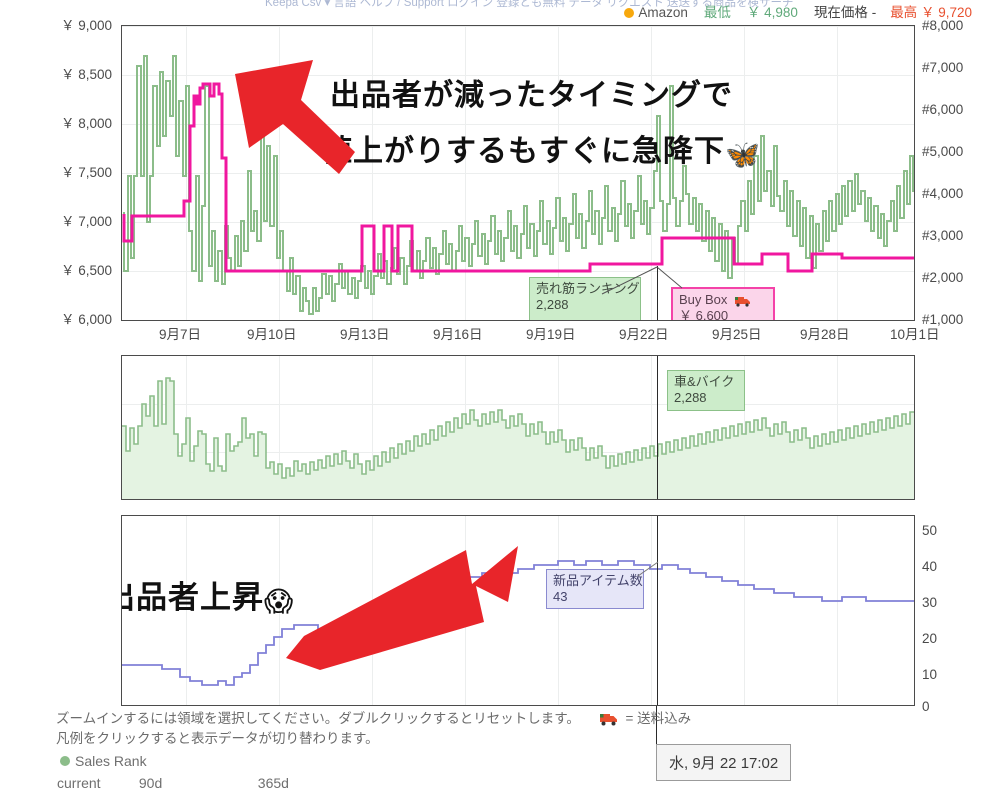 The height and width of the screenshot is (791, 984). What do you see at coordinates (743, 154) in the screenshot?
I see `butterfly-emoji: 🦋` at bounding box center [743, 154].